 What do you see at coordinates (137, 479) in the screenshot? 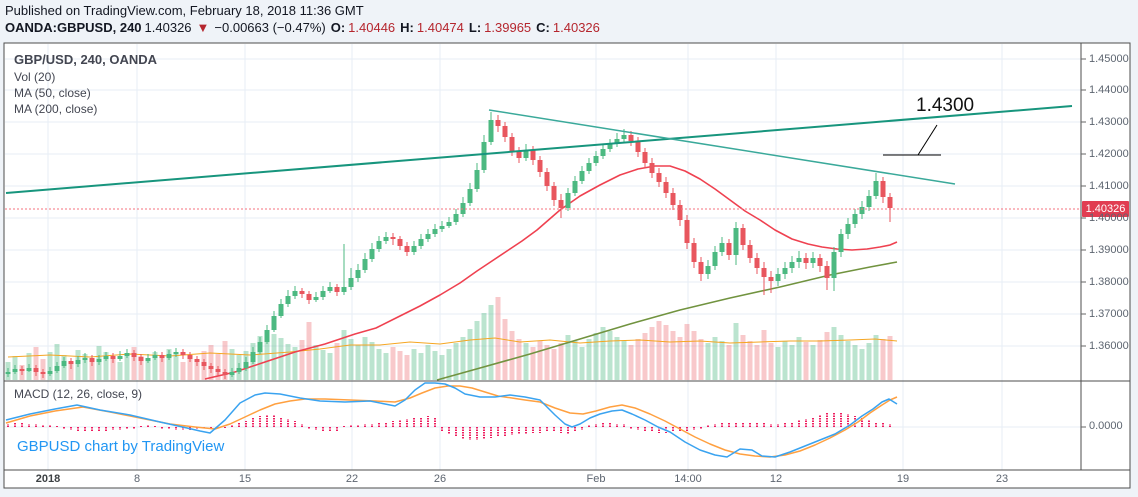
I see `time-tick-label: 8` at bounding box center [137, 479].